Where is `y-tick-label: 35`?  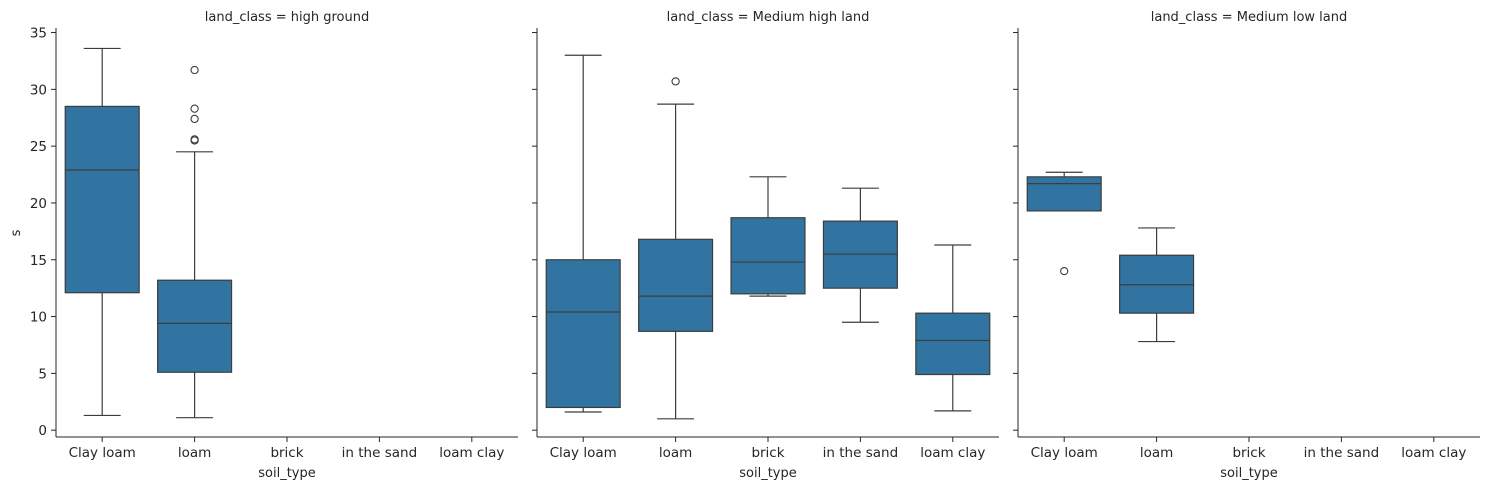
y-tick-label: 35 is located at coordinates (38, 34).